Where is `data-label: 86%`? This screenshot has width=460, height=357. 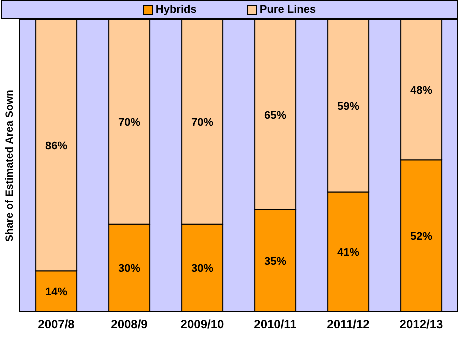
data-label: 86% is located at coordinates (57, 146).